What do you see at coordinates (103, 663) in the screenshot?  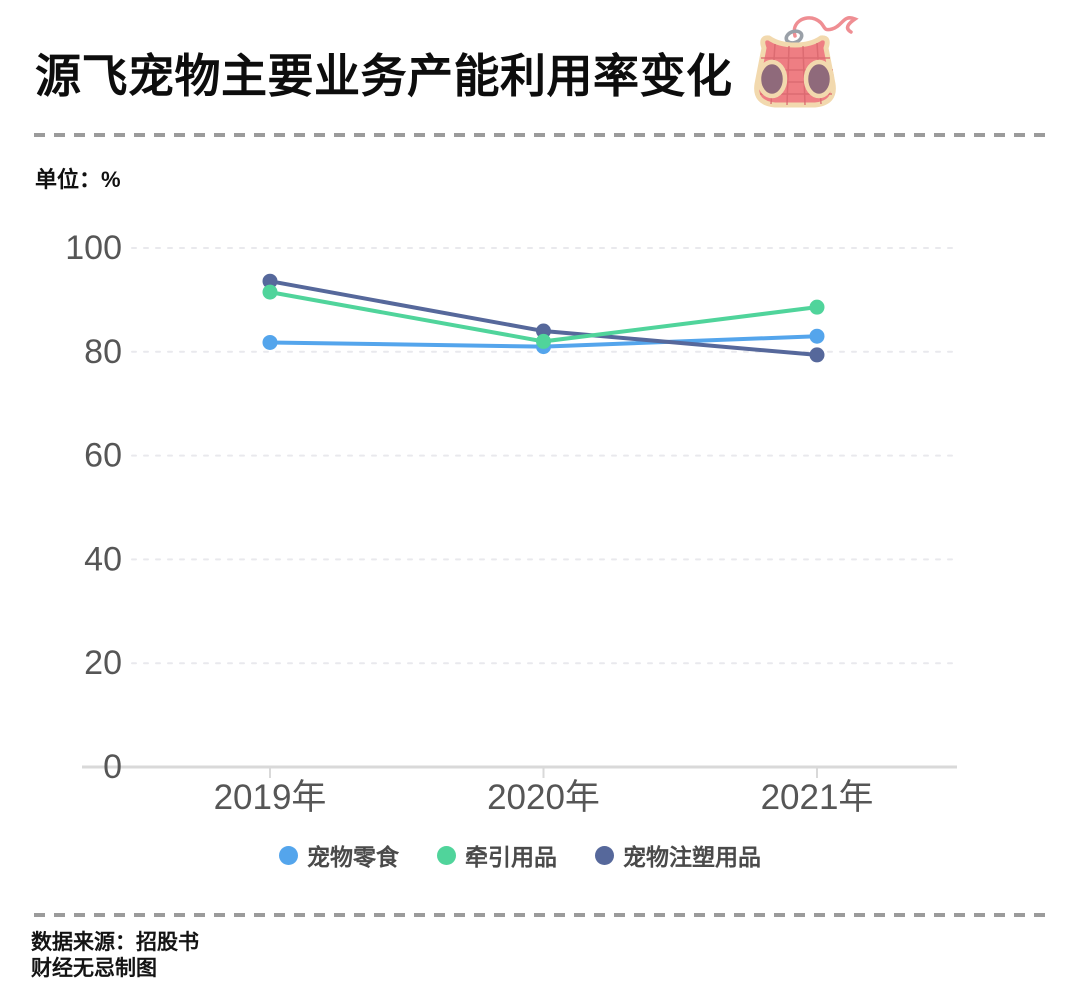 I see `y-tick-label: 20` at bounding box center [103, 663].